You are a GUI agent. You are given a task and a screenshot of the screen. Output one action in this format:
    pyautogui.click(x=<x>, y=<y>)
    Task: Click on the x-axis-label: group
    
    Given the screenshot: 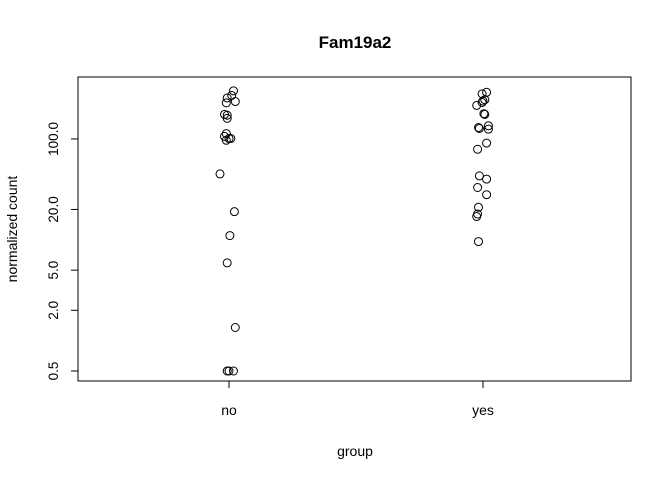 What is the action you would take?
    pyautogui.click(x=355, y=451)
    